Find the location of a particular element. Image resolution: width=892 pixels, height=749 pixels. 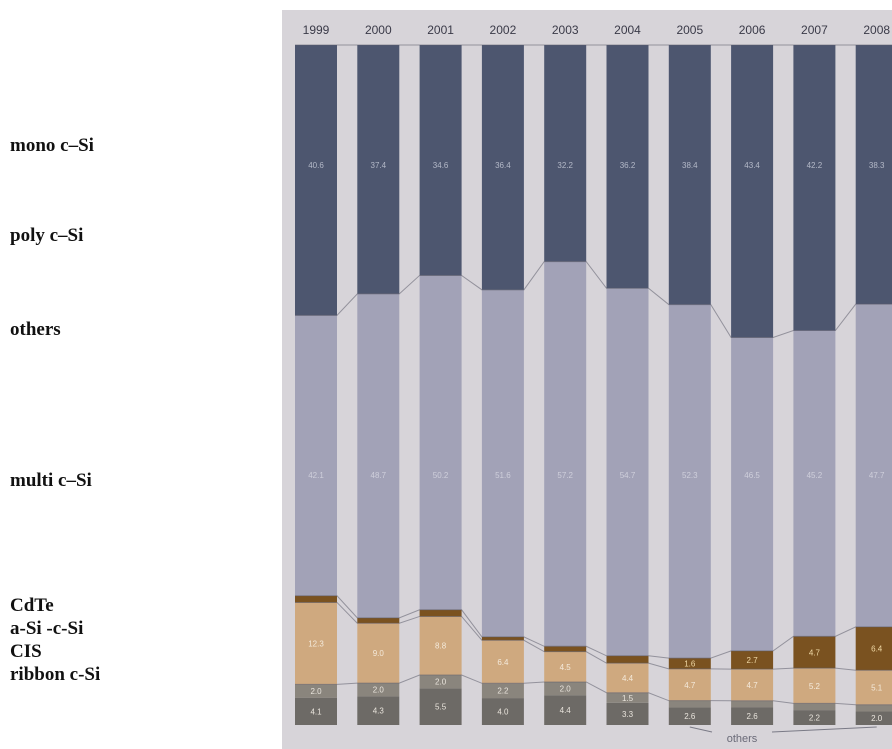

legend-label-ribbon: ribbon c-Si is located at coordinates (55, 674).